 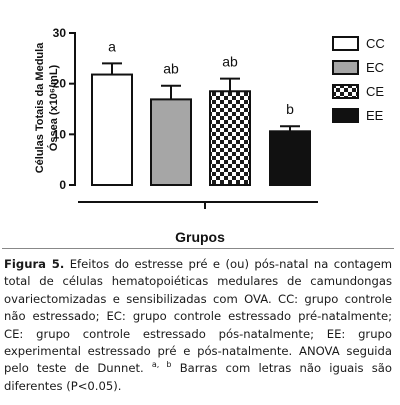 What do you see at coordinates (375, 67) in the screenshot?
I see `legend-label-ec: EC` at bounding box center [375, 67].